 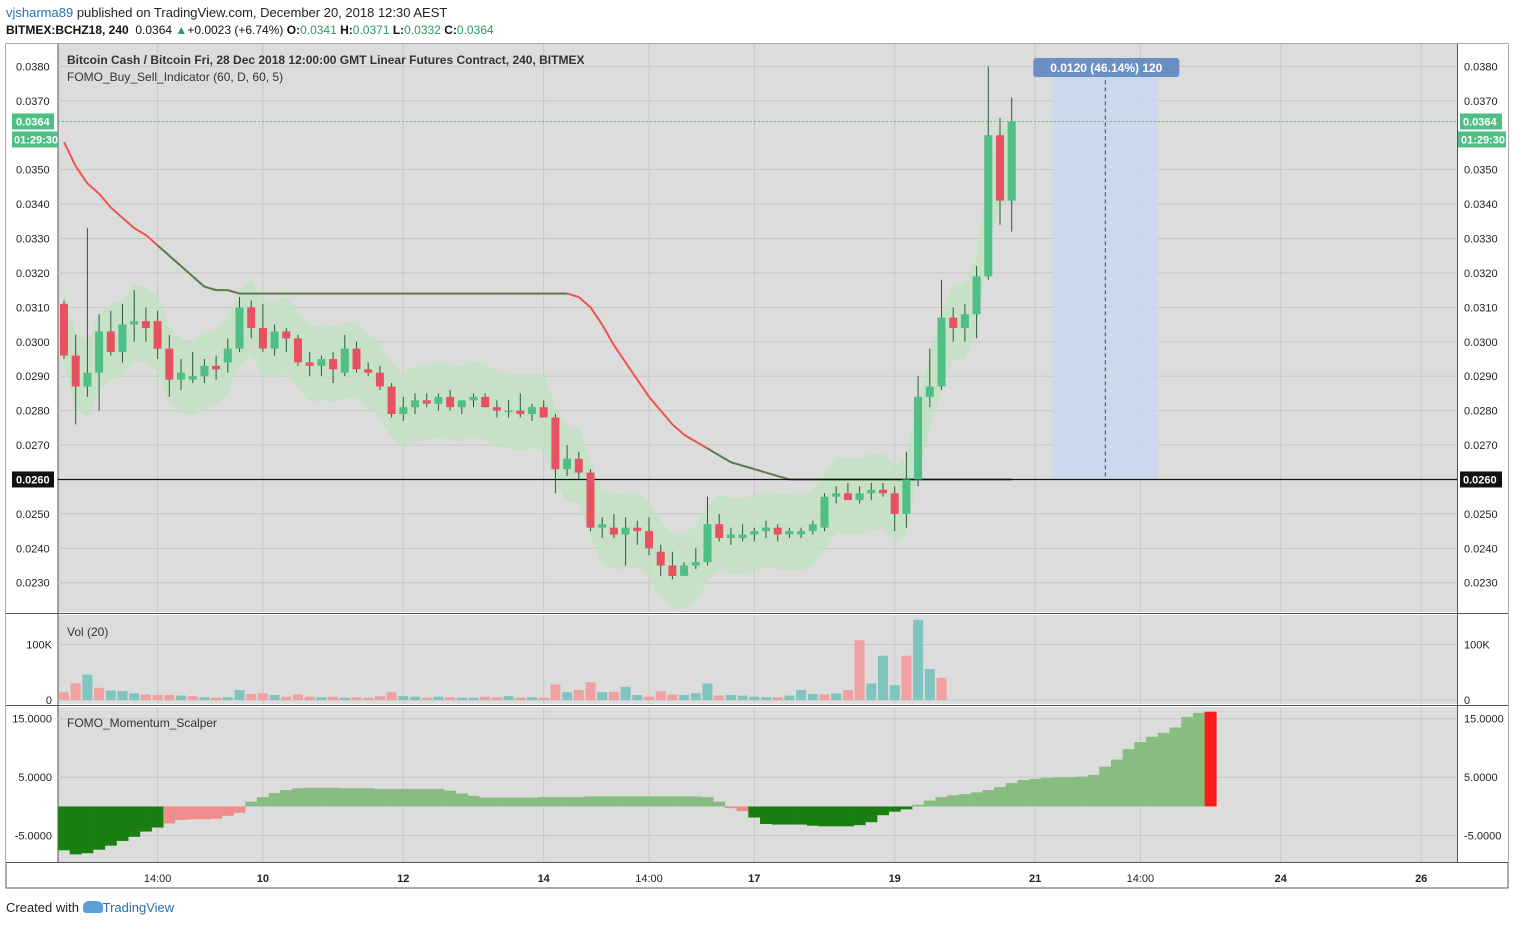 What do you see at coordinates (39, 646) in the screenshot?
I see `volume-axis-label-left: 100K` at bounding box center [39, 646].